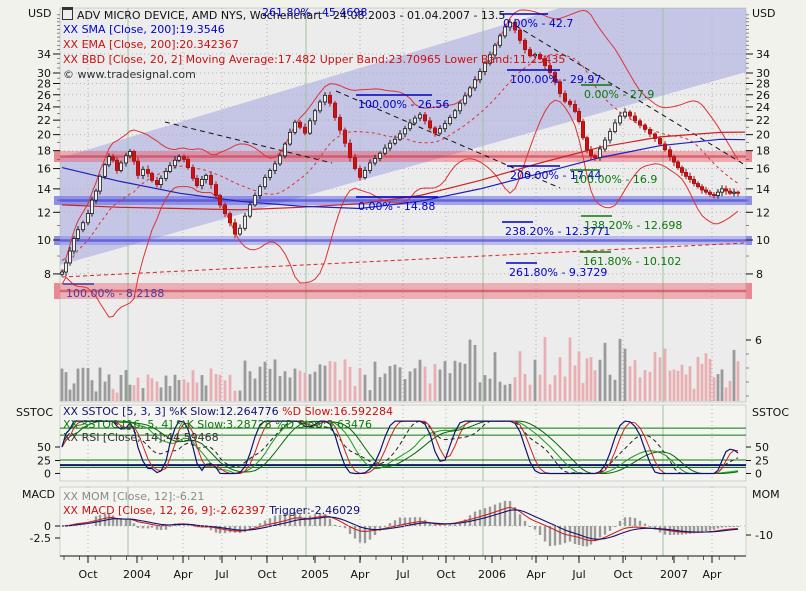 The image size is (806, 591). Describe the element at coordinates (558, 231) in the screenshot. I see `fib-level-label: 238.20% - 12.3771` at that location.